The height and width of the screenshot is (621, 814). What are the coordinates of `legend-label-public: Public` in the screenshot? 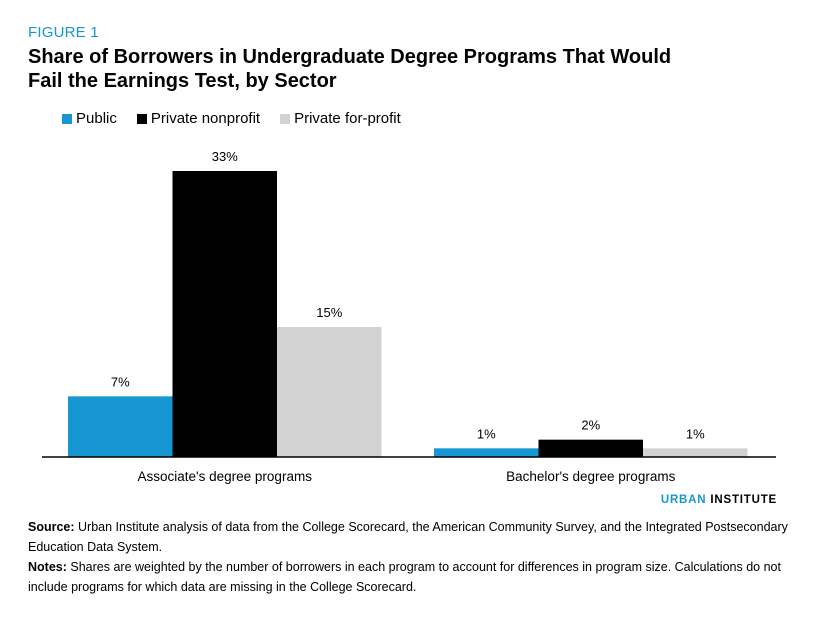 It's located at (96, 118).